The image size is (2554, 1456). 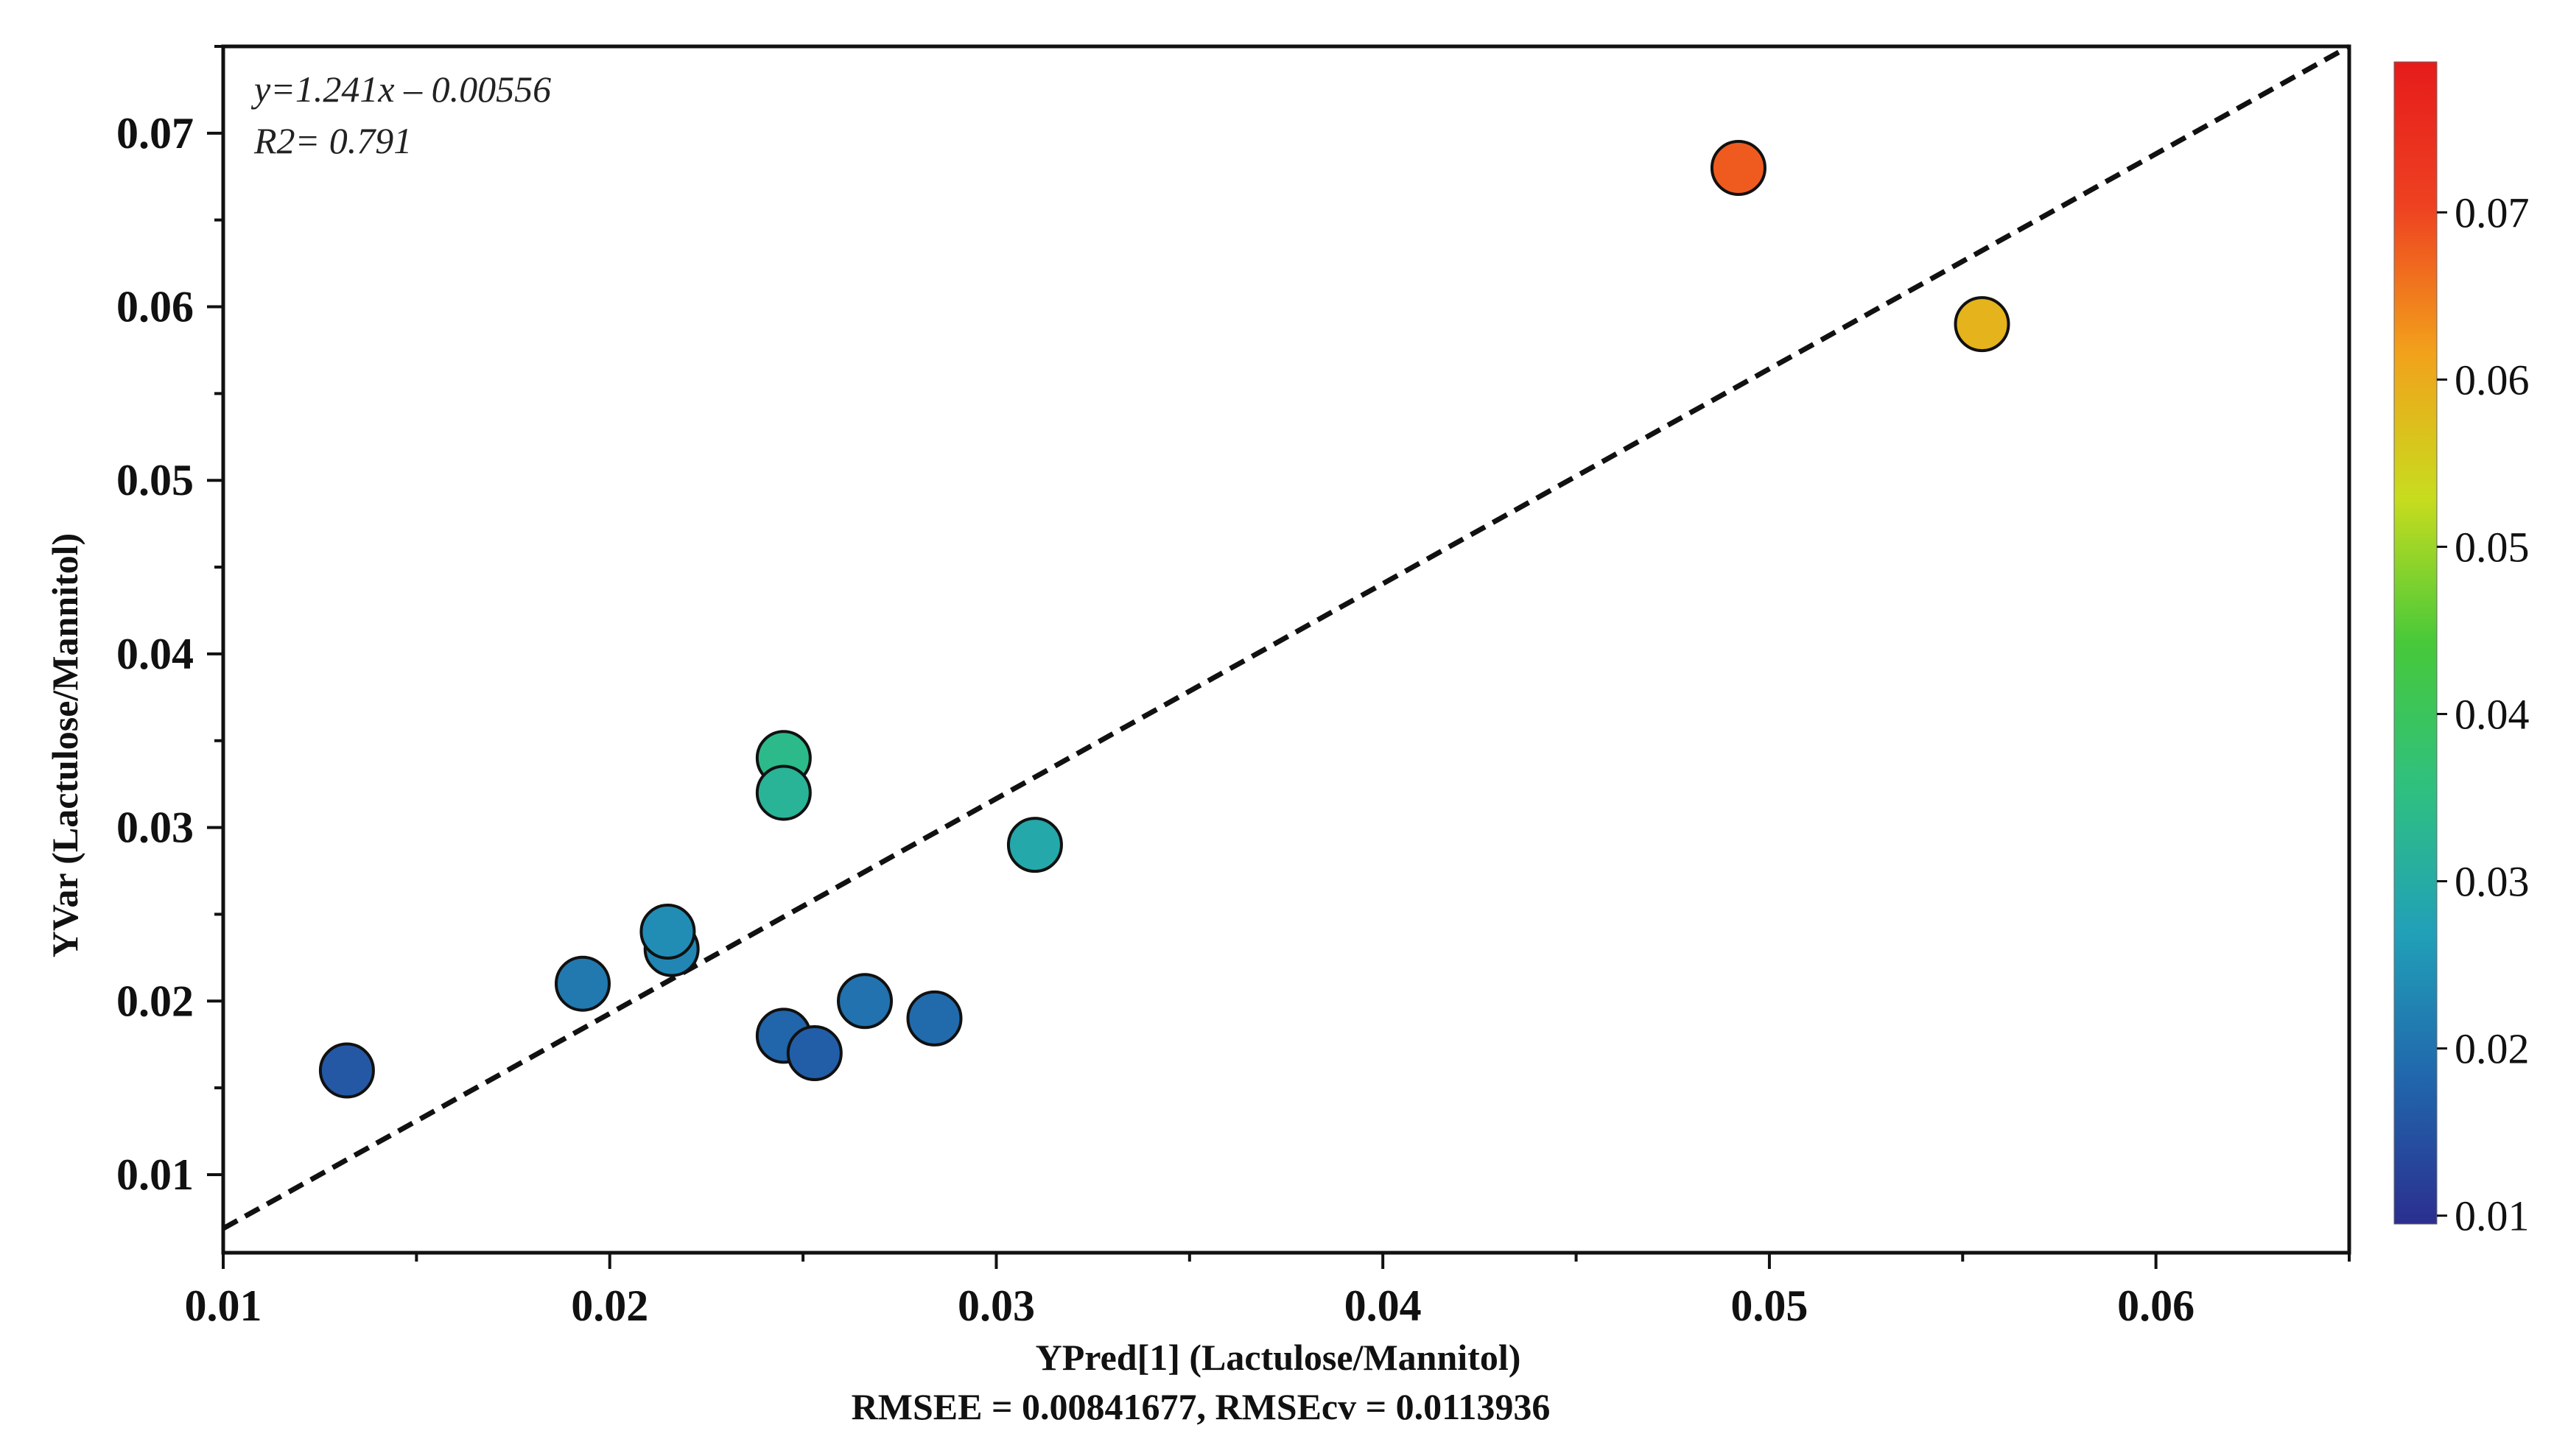 I want to click on x-axis-ticks: 0.01 0.02 0.03 0.04 0.05 0.06, so click(x=1268, y=1291).